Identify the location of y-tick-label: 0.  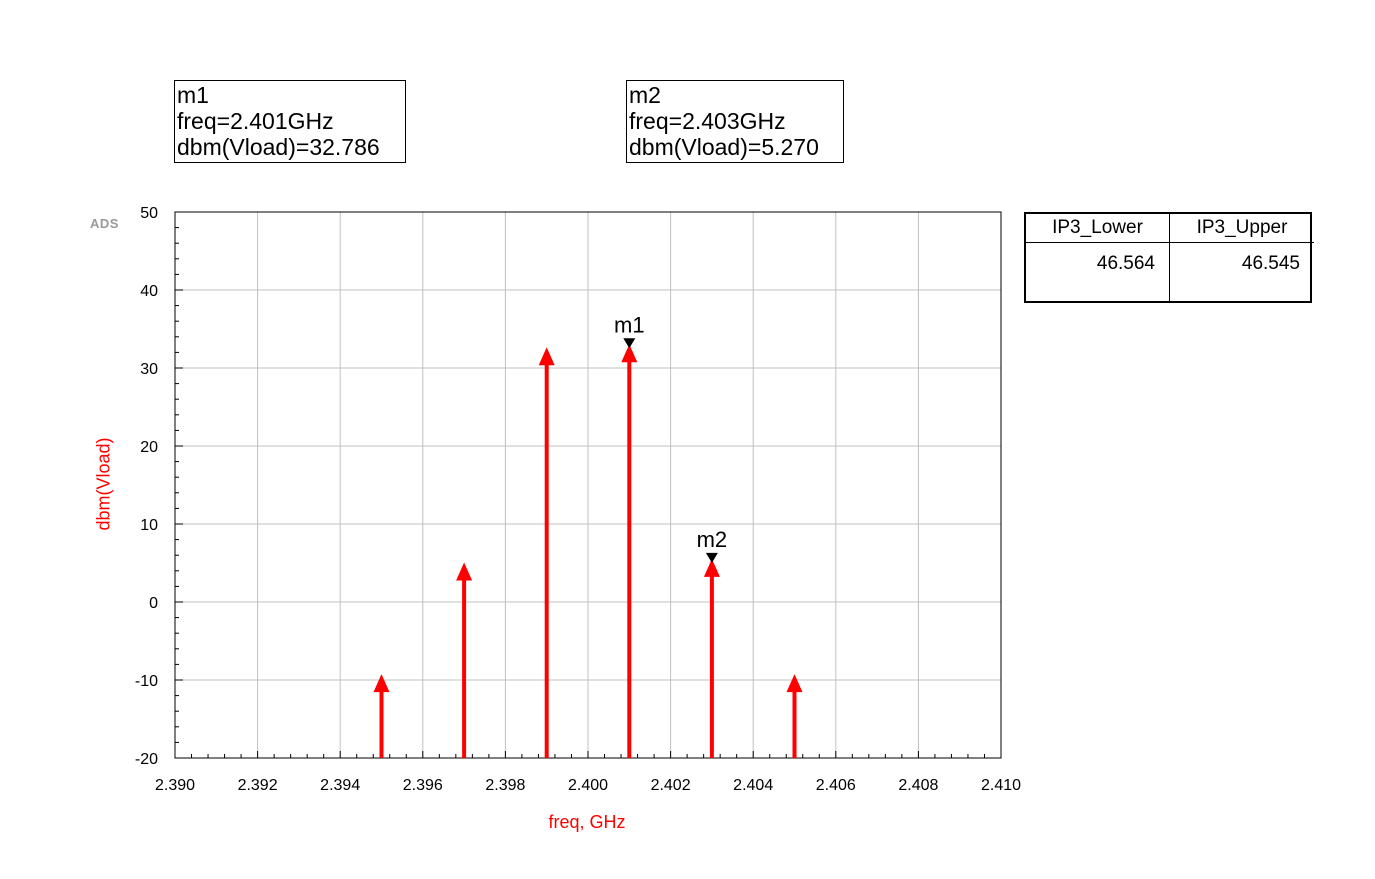
(153, 603).